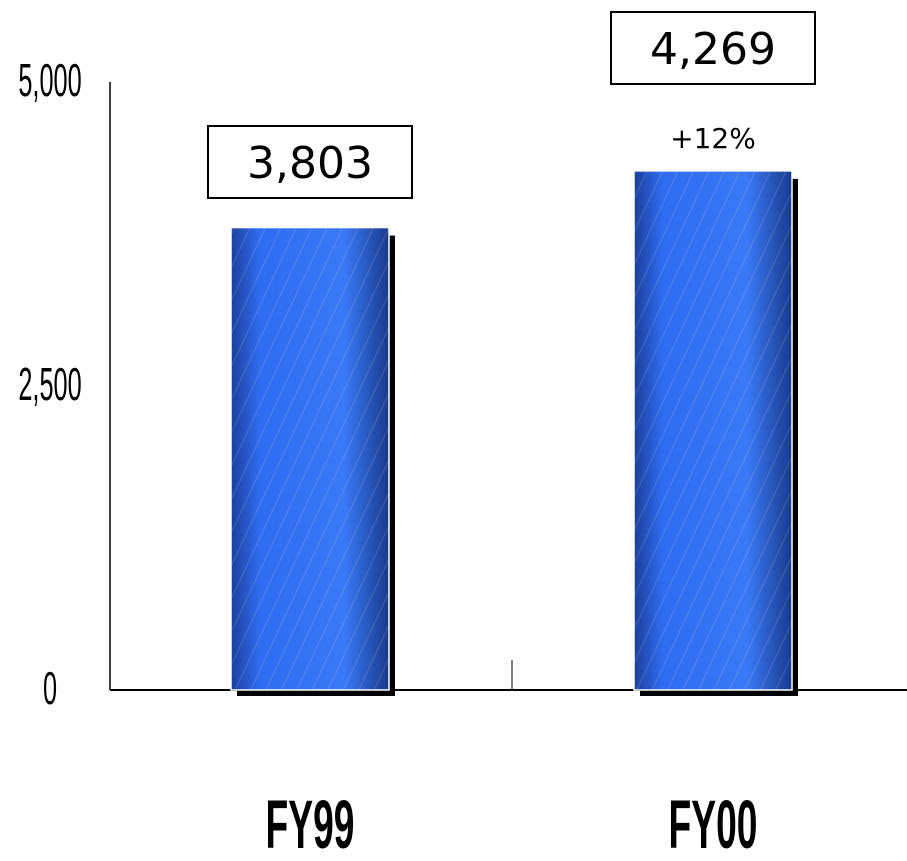 This screenshot has height=861, width=907. Describe the element at coordinates (49, 80) in the screenshot. I see `y-tick-label: 5,000` at that location.